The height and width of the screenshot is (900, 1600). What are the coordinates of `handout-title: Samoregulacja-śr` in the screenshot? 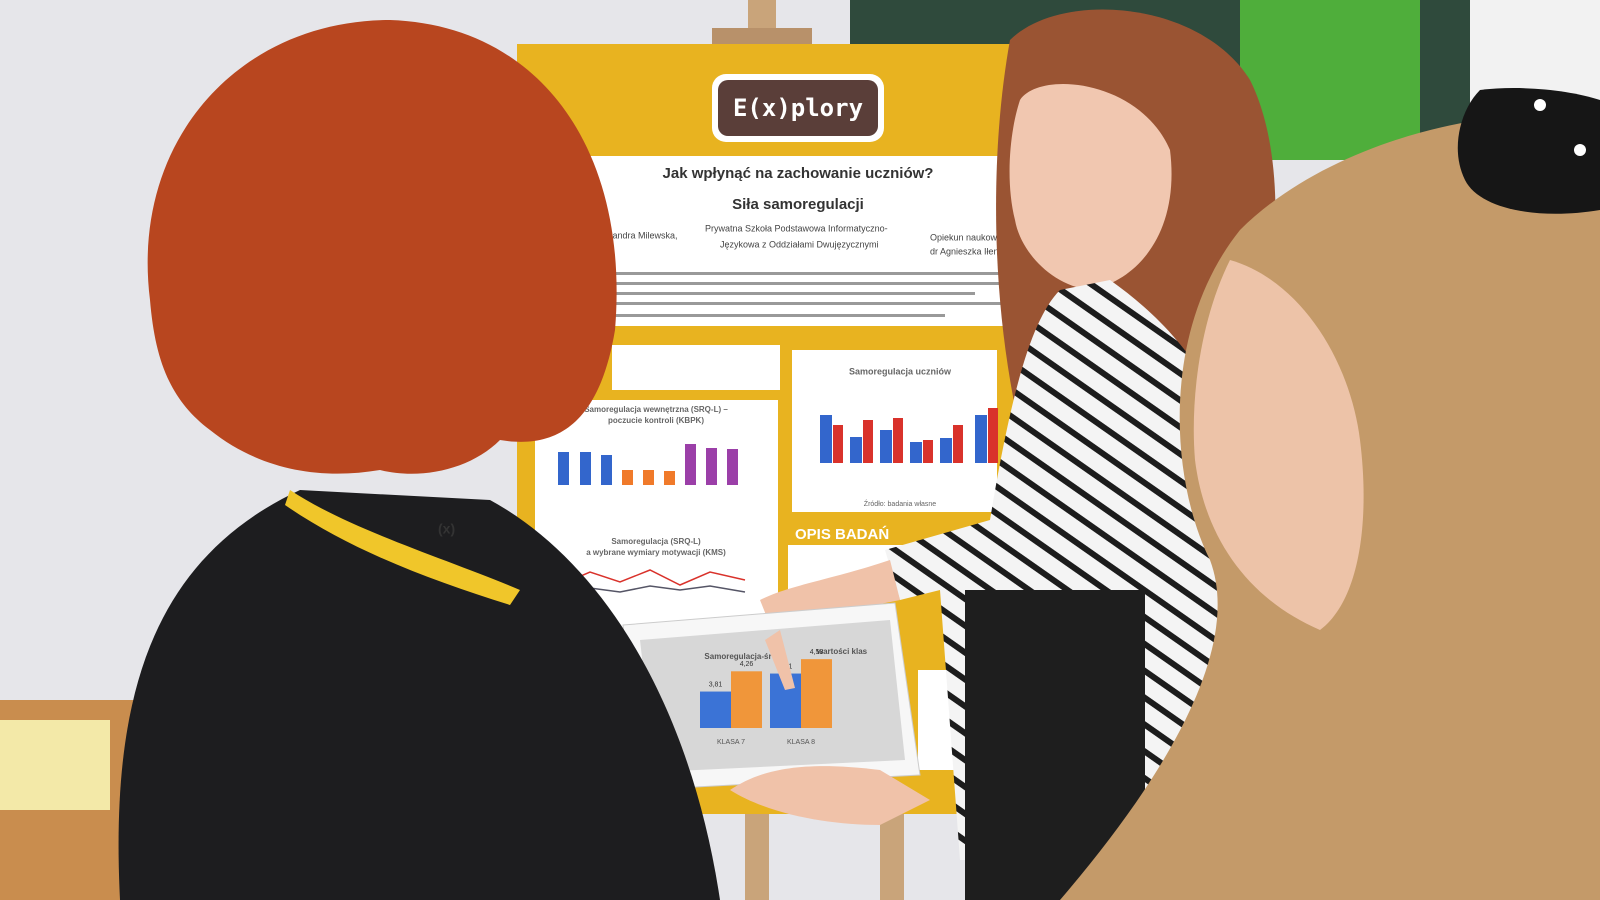 It's located at (737, 656).